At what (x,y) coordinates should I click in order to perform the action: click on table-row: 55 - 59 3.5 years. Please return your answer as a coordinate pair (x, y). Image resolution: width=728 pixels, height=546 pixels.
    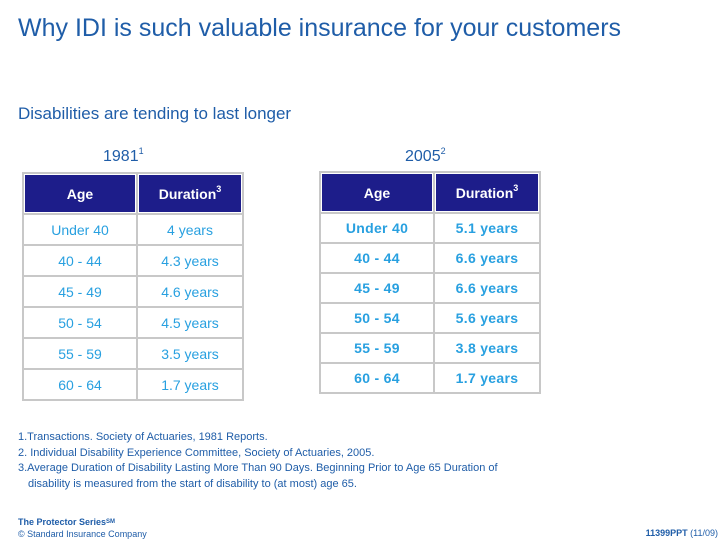
    Looking at the image, I should click on (133, 353).